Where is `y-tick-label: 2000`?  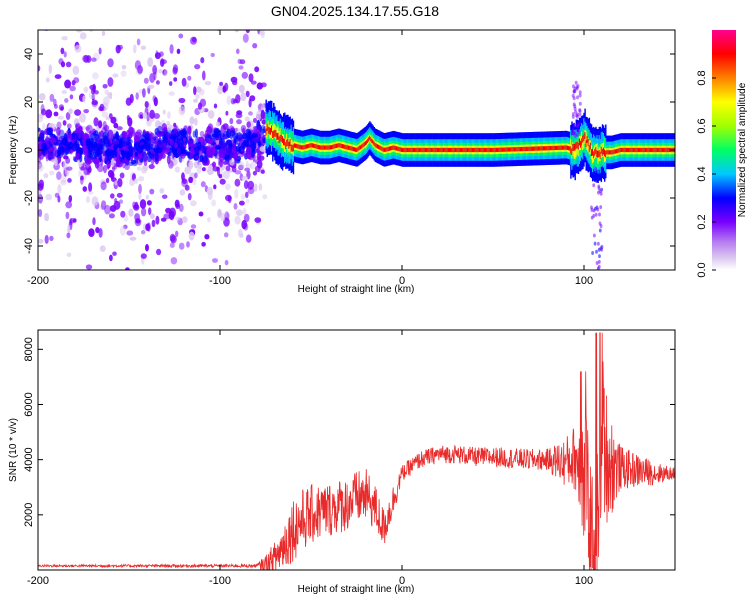
y-tick-label: 2000 is located at coordinates (29, 515).